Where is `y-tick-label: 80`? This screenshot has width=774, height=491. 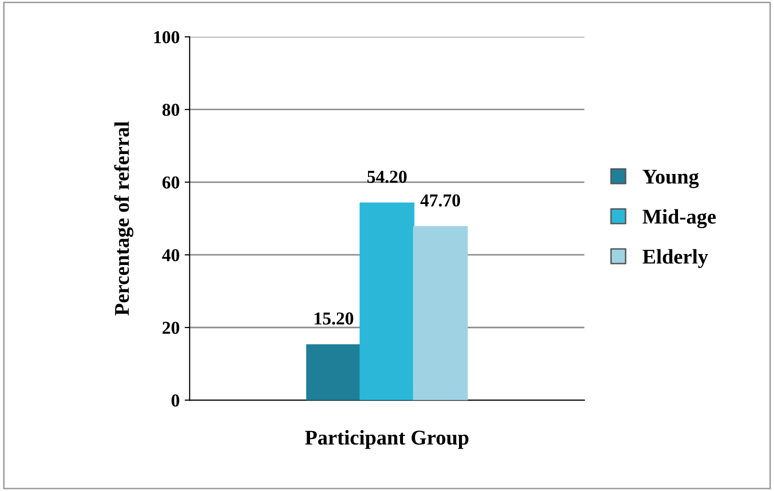
y-tick-label: 80 is located at coordinates (171, 110).